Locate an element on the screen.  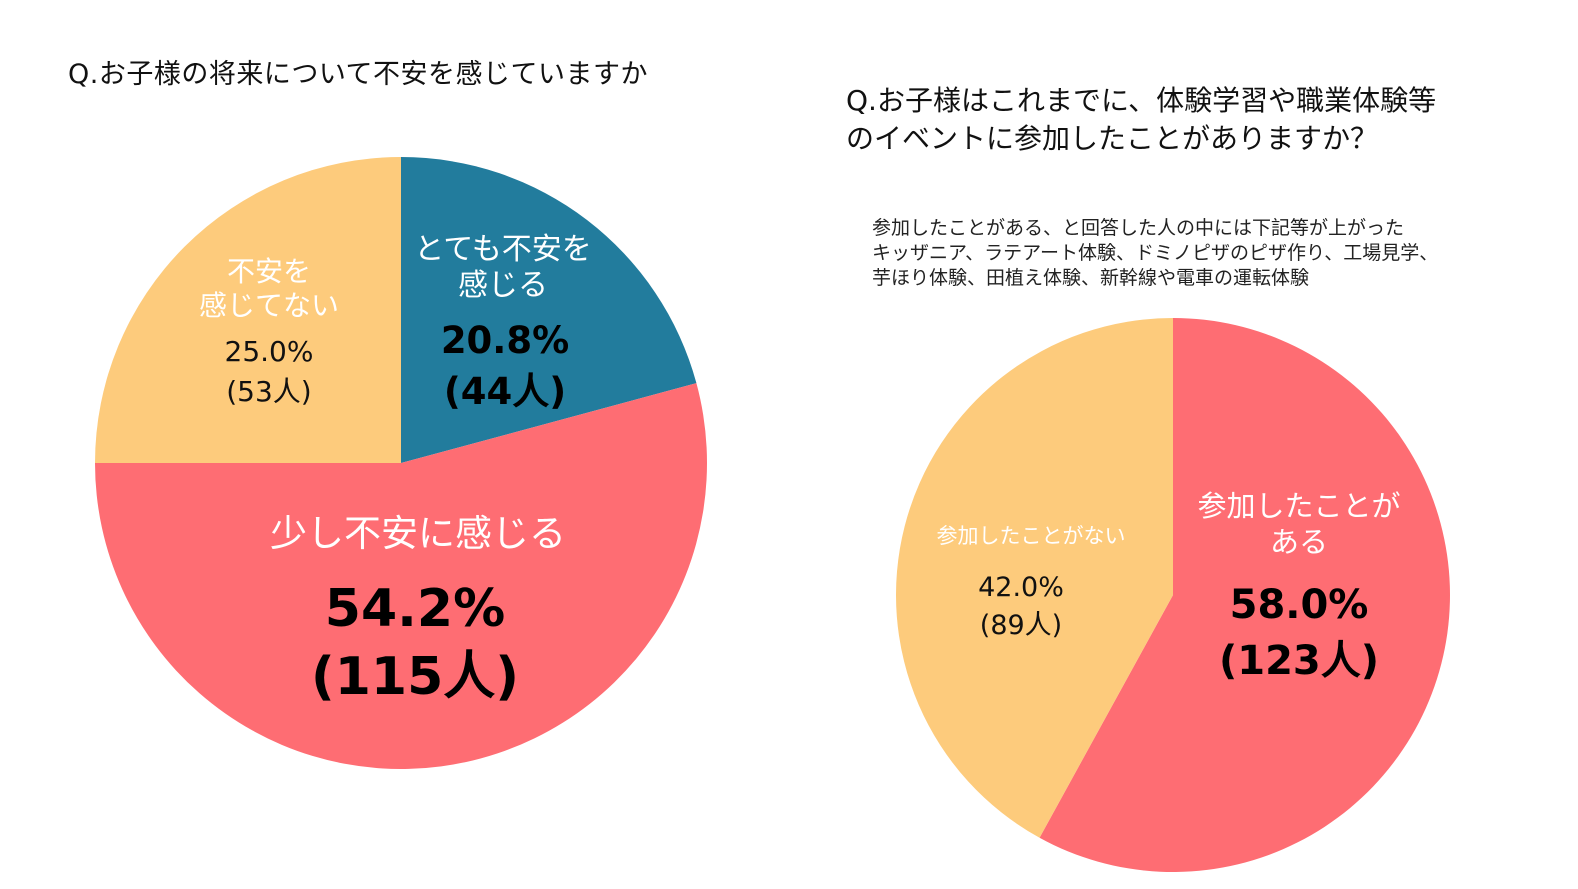
pie1-slice-very-anxious is located at coordinates (549, 310).